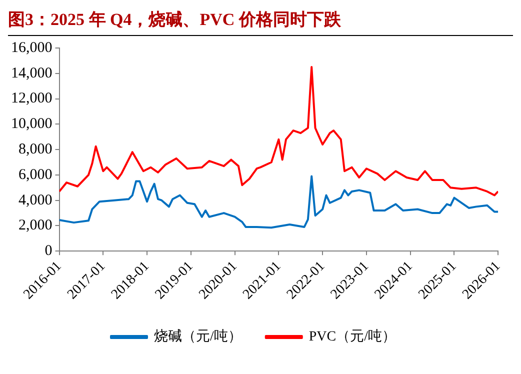 This screenshot has height=374, width=521. Describe the element at coordinates (35, 174) in the screenshot. I see `y-tick-label: 6,000` at that location.